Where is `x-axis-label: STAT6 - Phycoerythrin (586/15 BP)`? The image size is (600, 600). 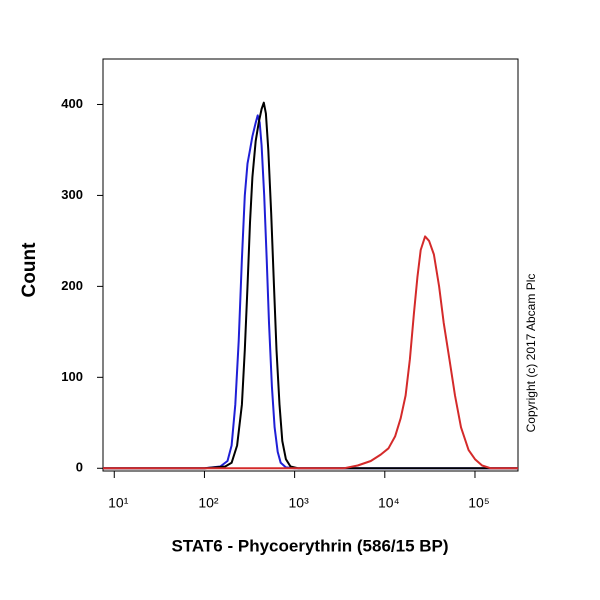 x-axis-label: STAT6 - Phycoerythrin (586/15 BP) is located at coordinates (309, 545).